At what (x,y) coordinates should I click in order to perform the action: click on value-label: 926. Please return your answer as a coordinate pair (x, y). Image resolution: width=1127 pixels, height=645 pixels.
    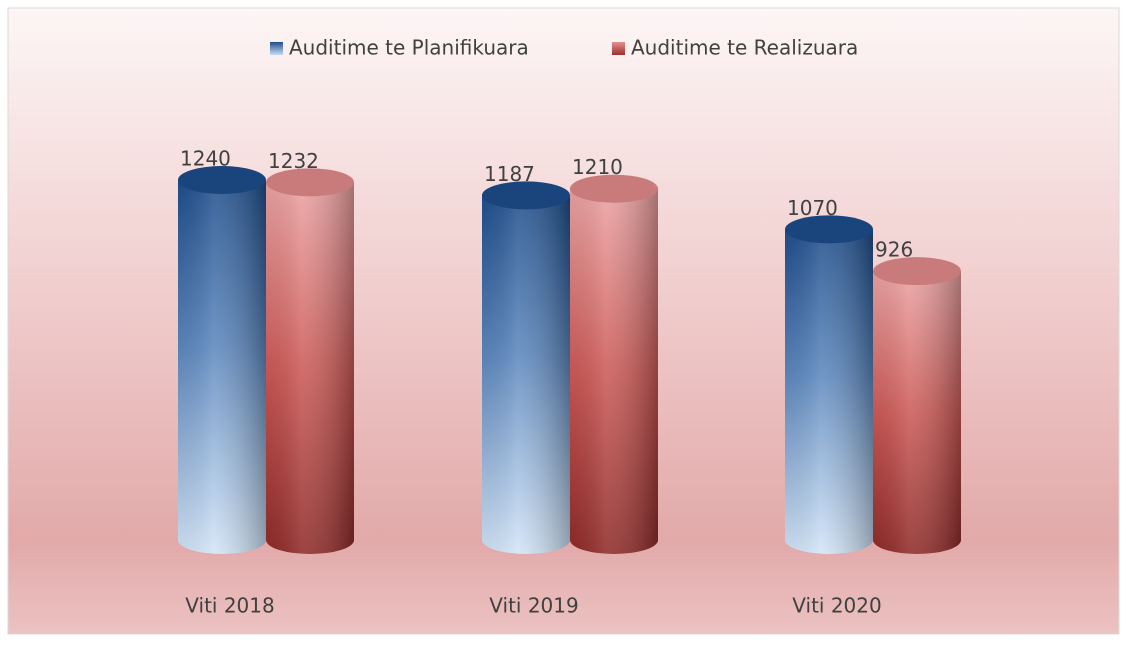
    Looking at the image, I should click on (894, 250).